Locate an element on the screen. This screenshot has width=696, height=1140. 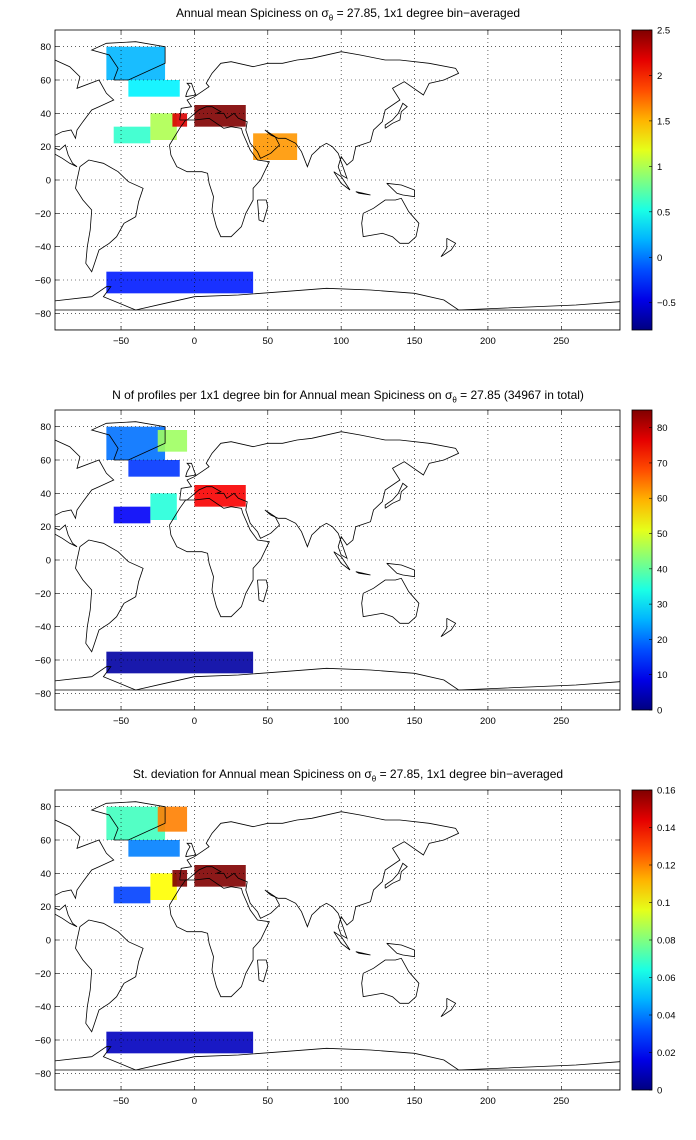
x-tick-label: 0 is located at coordinates (194, 1101).